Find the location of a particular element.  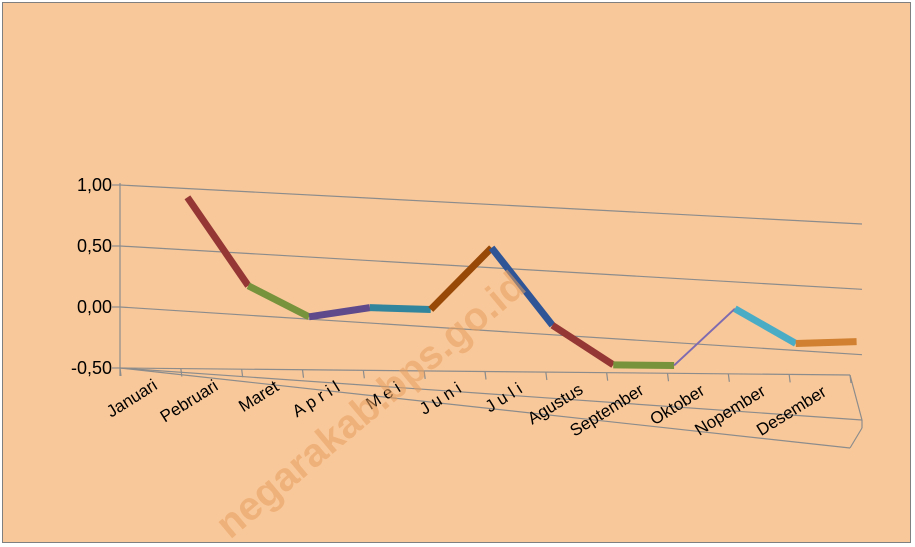

y-tick-label: -0,50 is located at coordinates (91, 368).